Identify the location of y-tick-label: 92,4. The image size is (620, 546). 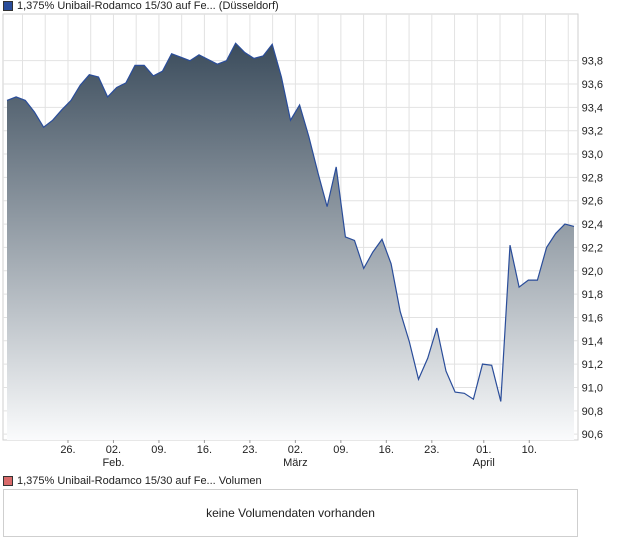
(592, 225).